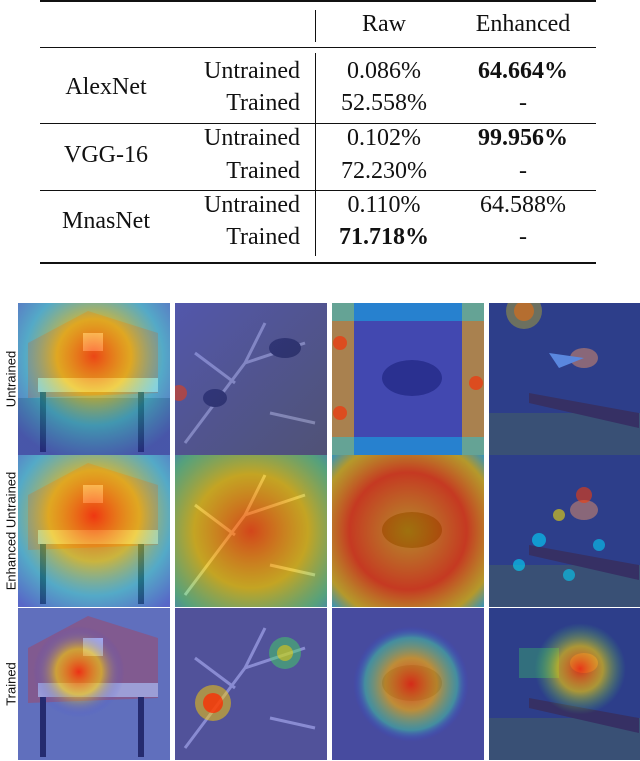 The height and width of the screenshot is (761, 640). I want to click on raw-value: 0.086%, so click(384, 71).